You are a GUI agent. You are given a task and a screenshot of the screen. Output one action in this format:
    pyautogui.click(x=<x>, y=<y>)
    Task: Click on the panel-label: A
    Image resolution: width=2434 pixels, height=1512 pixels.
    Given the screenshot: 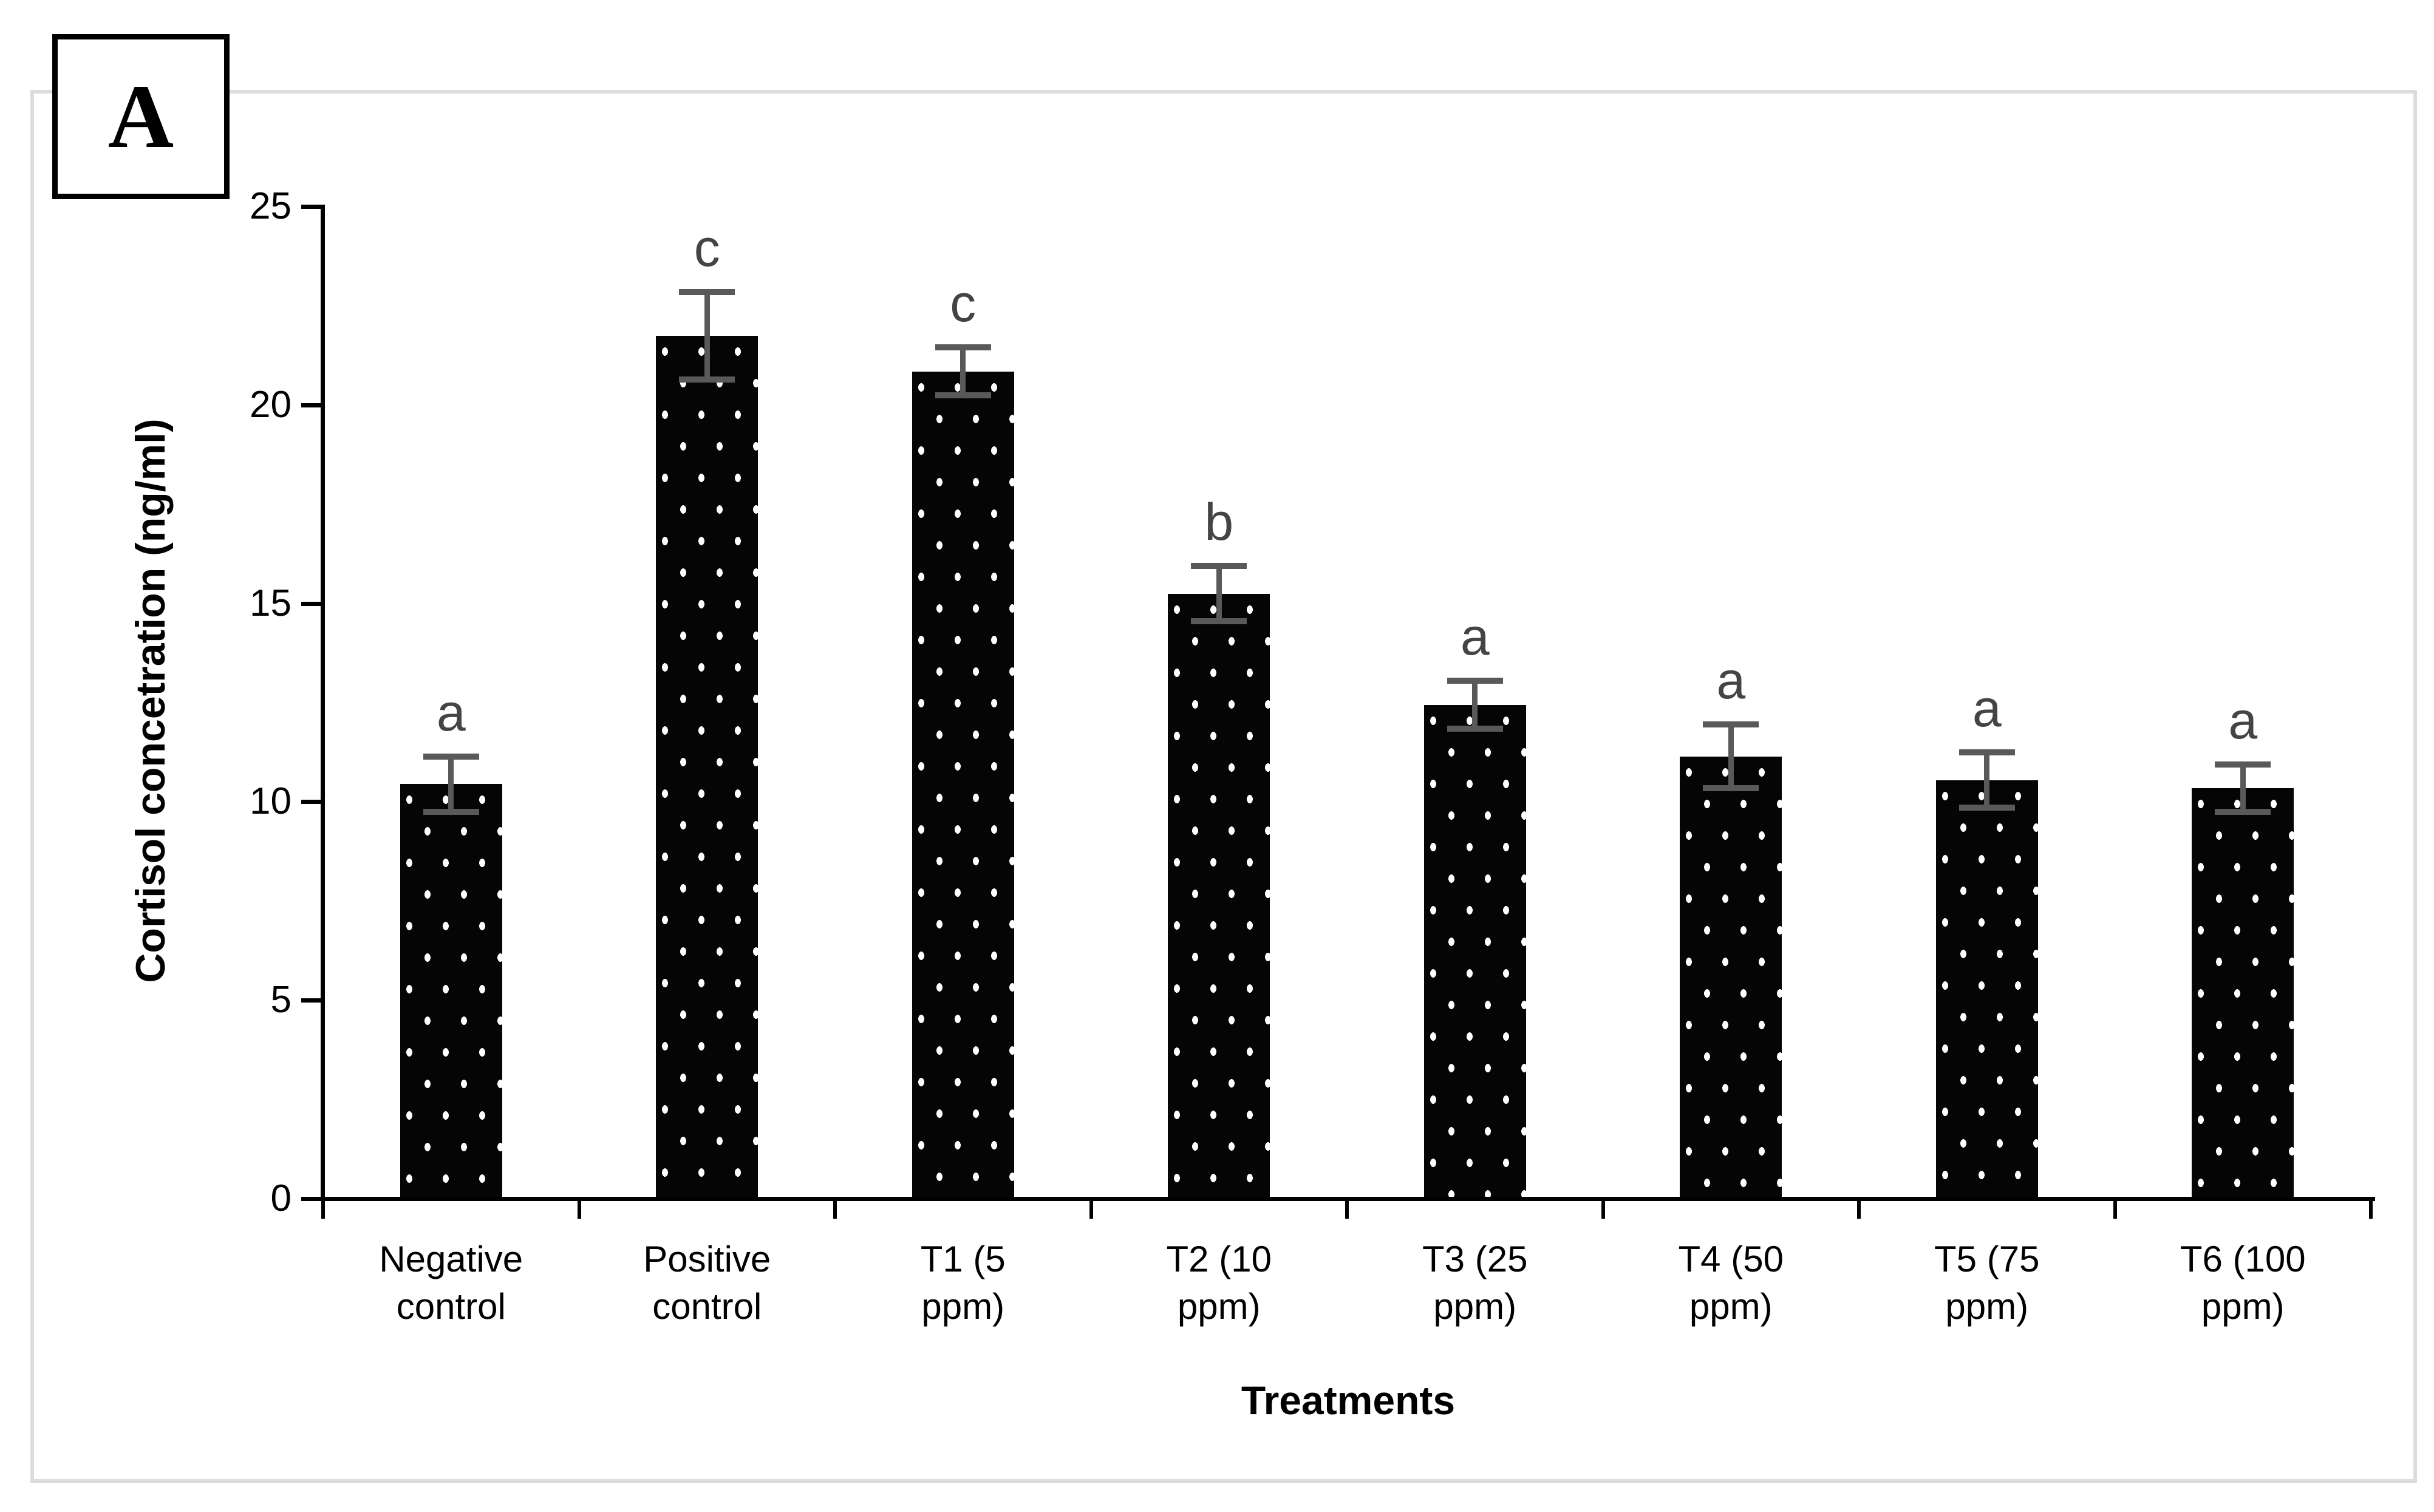 What is the action you would take?
    pyautogui.click(x=140, y=116)
    